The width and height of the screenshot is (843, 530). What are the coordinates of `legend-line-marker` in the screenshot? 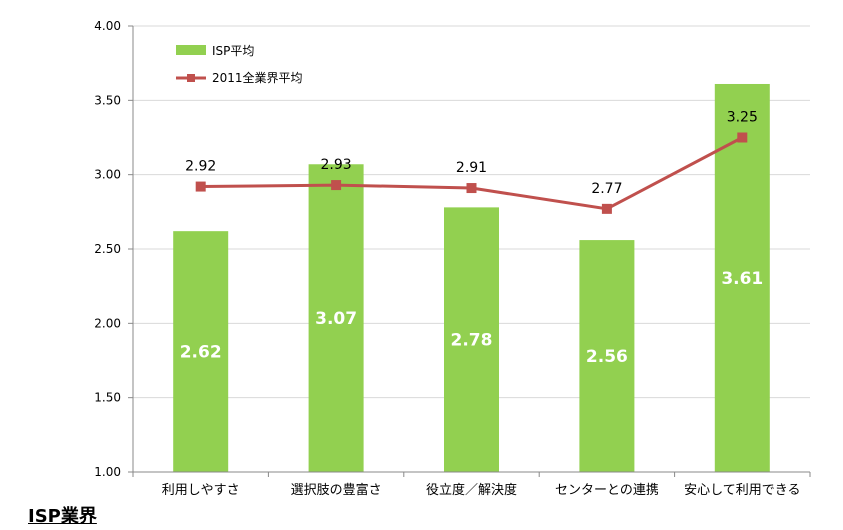 It's located at (191, 78).